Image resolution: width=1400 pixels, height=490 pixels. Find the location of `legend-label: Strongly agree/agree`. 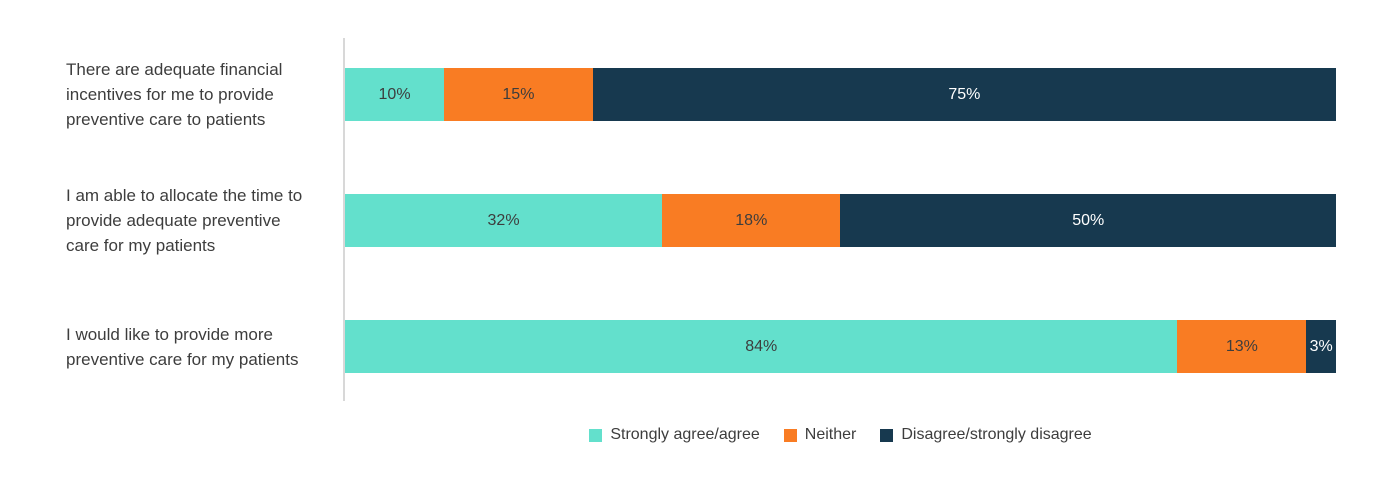

legend-label: Strongly agree/agree is located at coordinates (685, 434).